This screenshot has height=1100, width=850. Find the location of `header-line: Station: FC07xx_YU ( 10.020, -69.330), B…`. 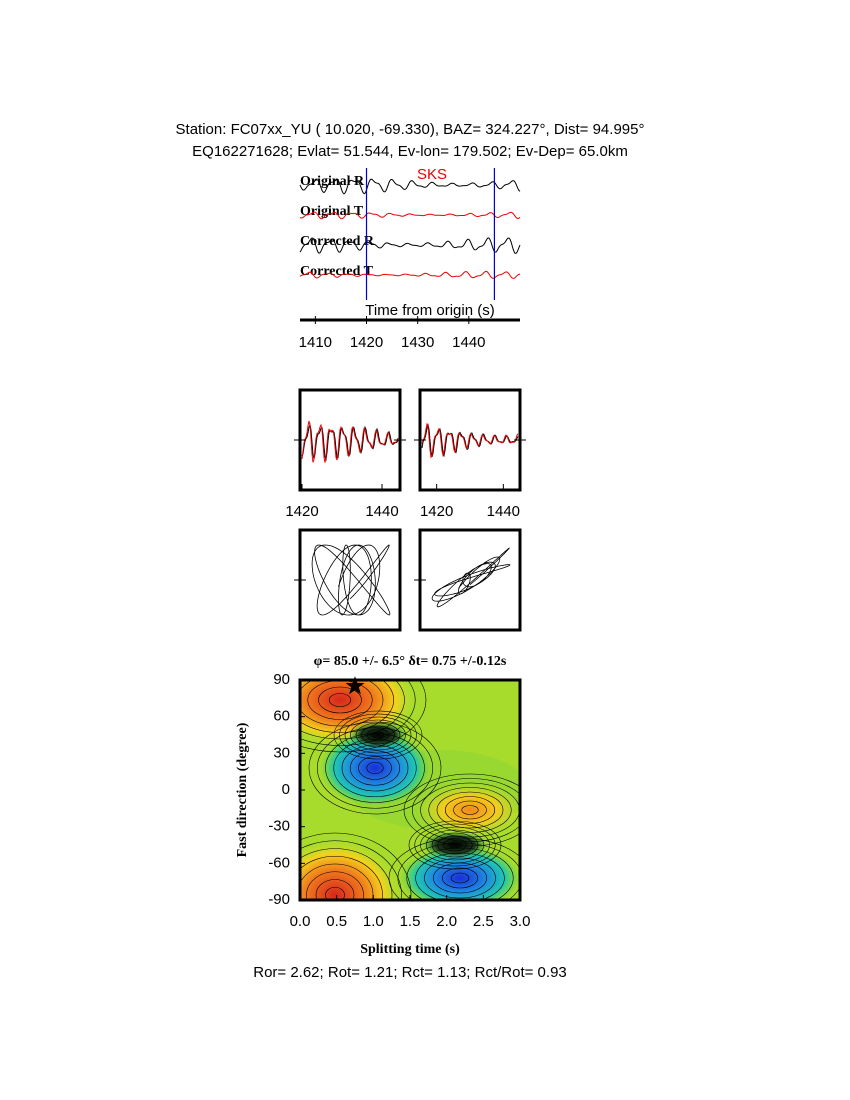

header-line: Station: FC07xx_YU ( 10.020, -69.330), B… is located at coordinates (410, 129).